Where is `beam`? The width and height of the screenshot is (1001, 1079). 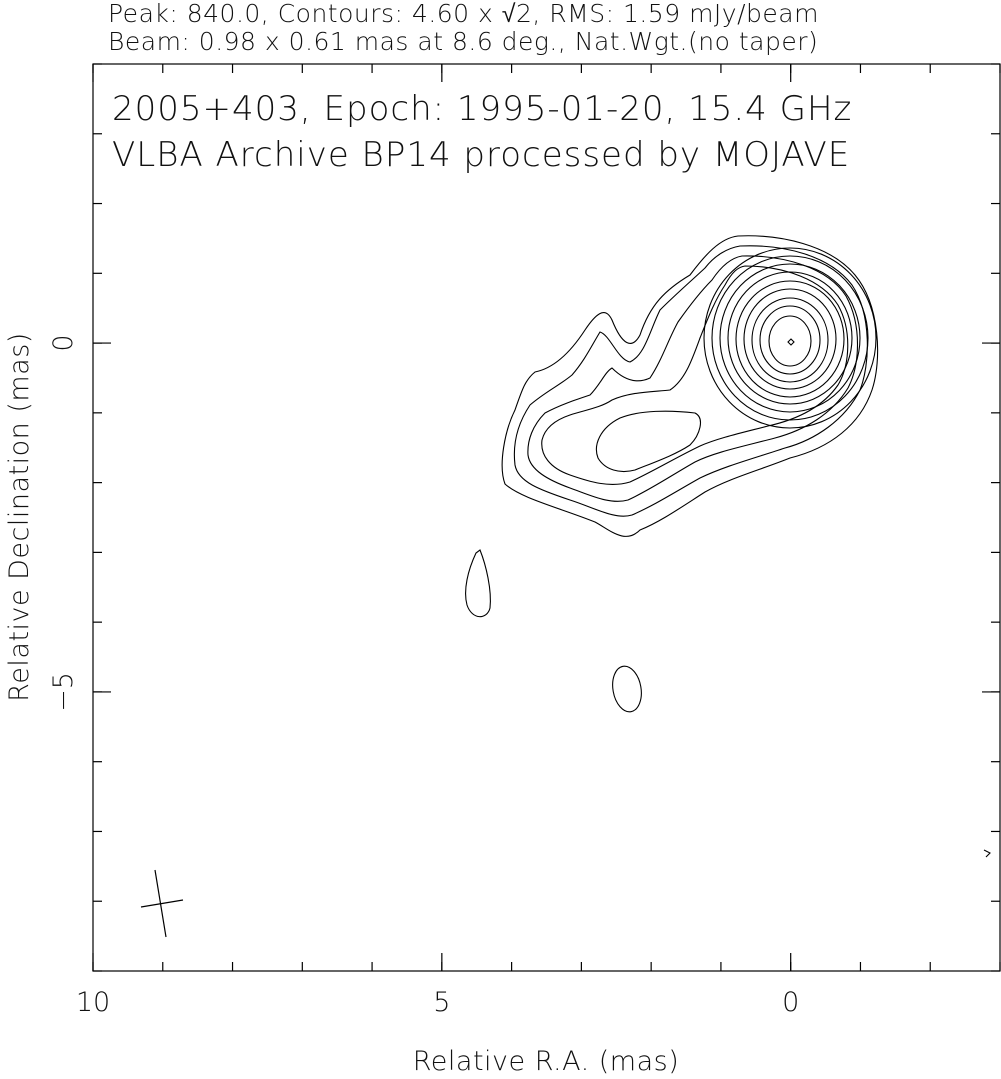
beam is located at coordinates (162, 903).